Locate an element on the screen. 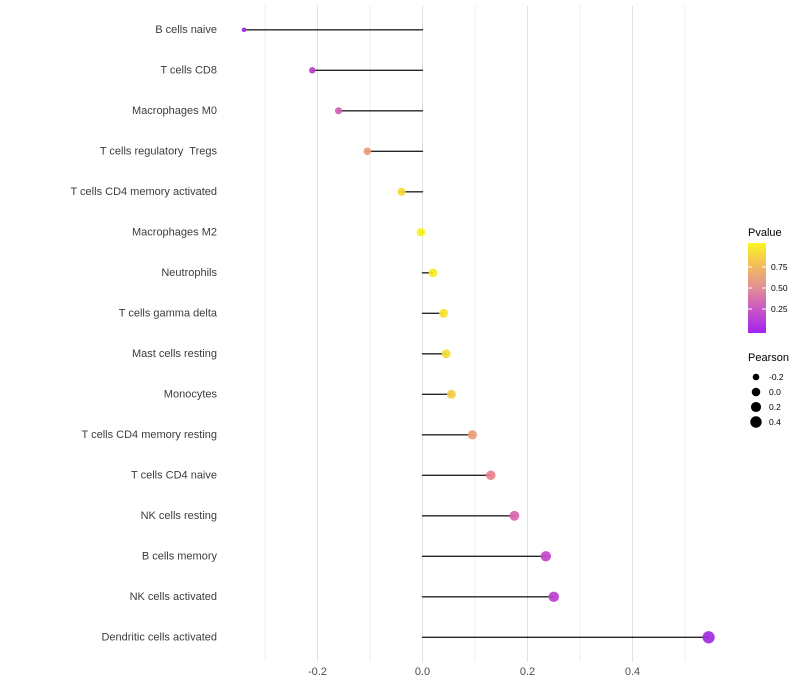 This screenshot has width=800, height=700. y-axis-label: NK cells resting is located at coordinates (179, 516).